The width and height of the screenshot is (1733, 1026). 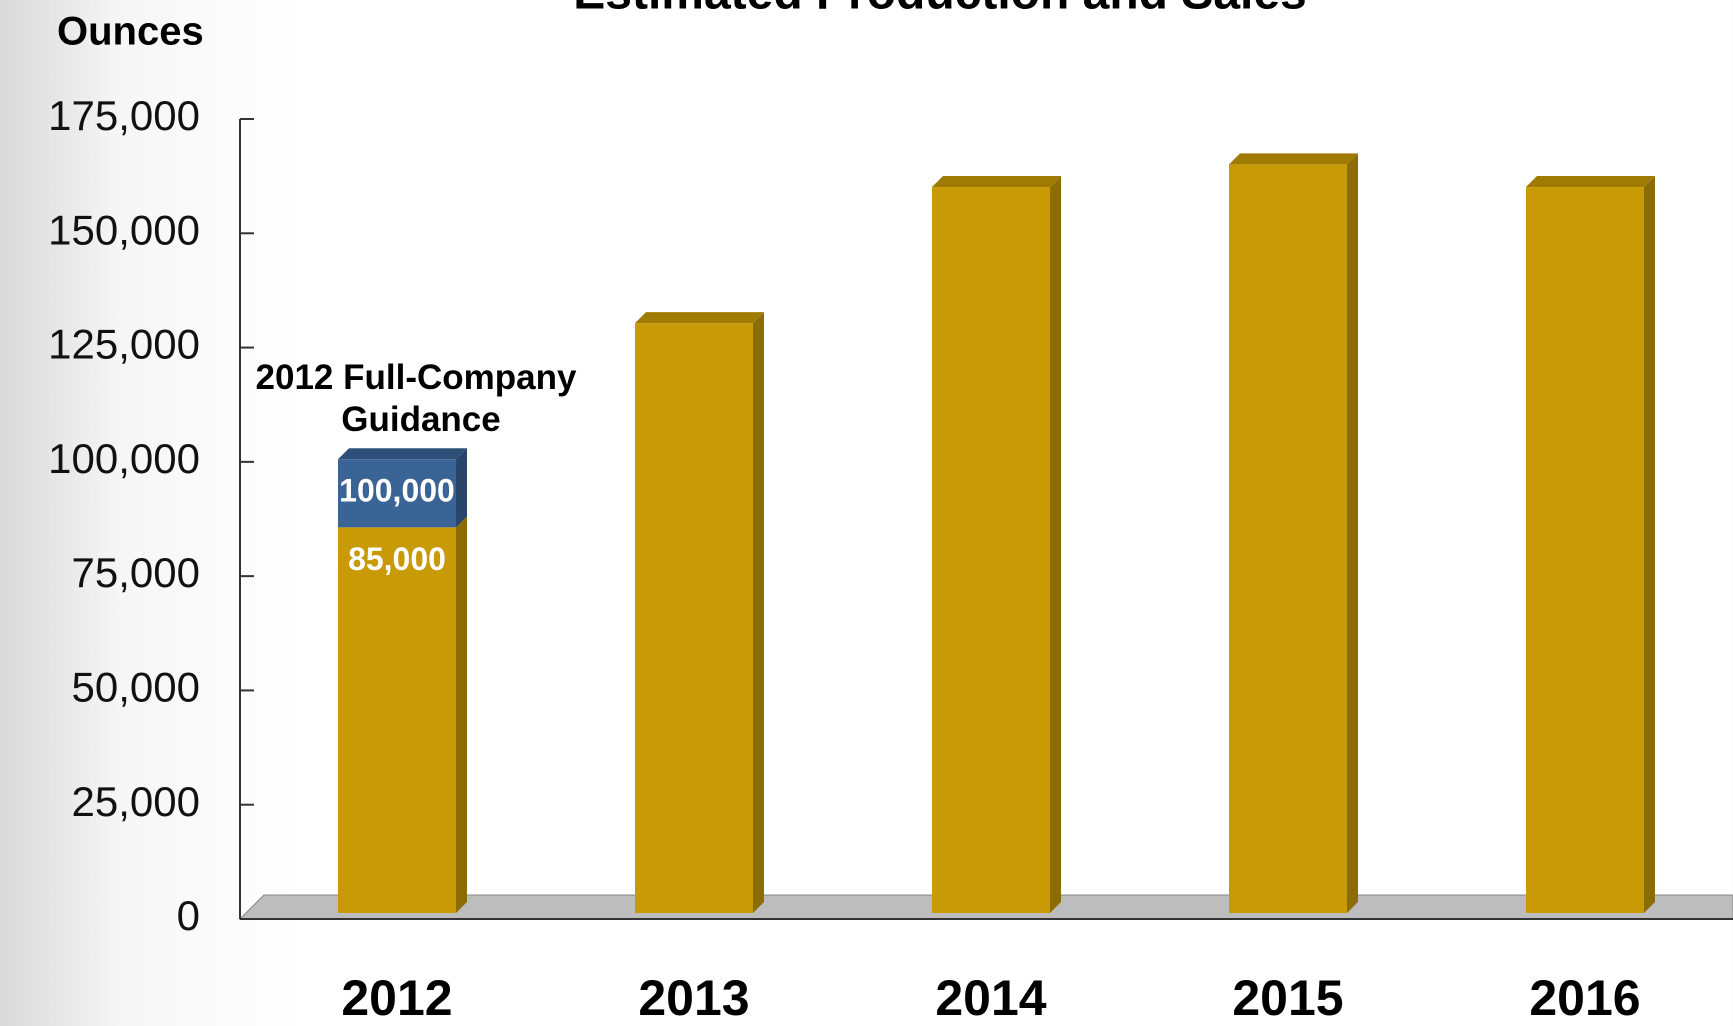 What do you see at coordinates (124, 115) in the screenshot?
I see `y-tick-label: 175,000` at bounding box center [124, 115].